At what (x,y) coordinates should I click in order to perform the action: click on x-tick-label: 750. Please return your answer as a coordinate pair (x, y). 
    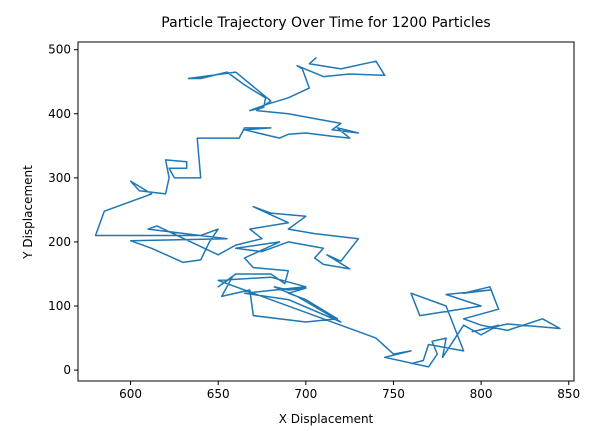
    Looking at the image, I should click on (393, 394).